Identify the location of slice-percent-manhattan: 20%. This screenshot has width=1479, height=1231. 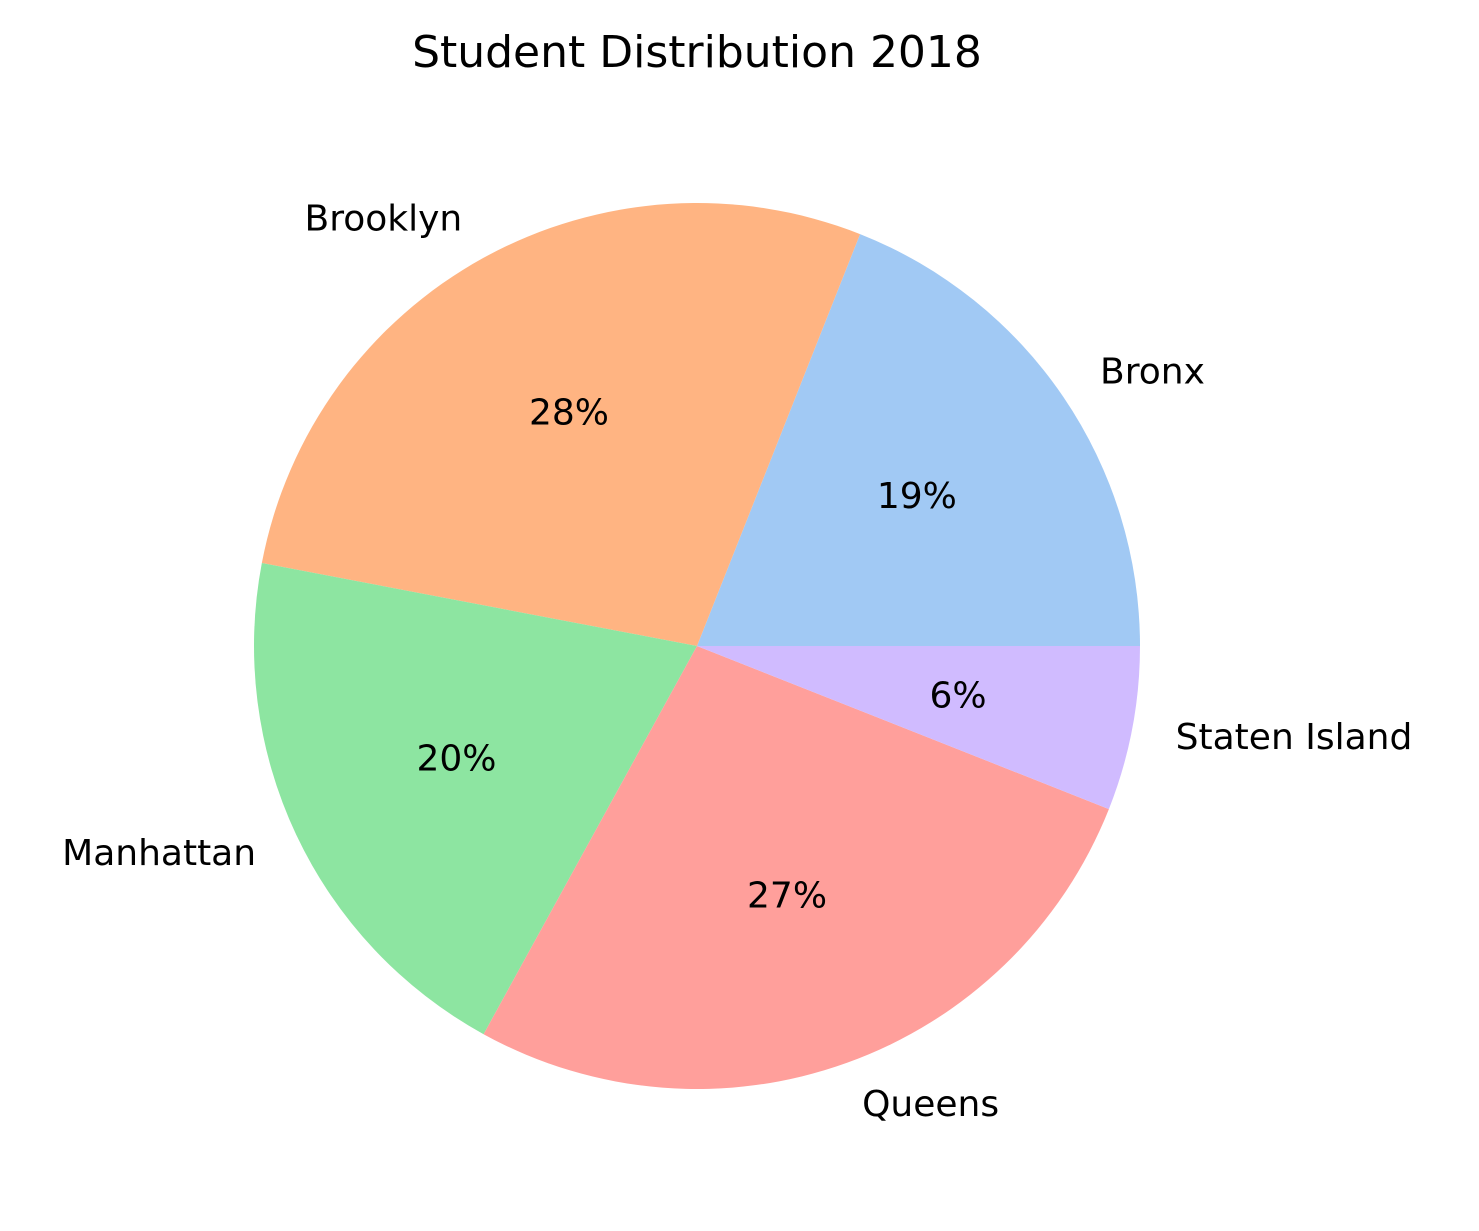
(456, 759).